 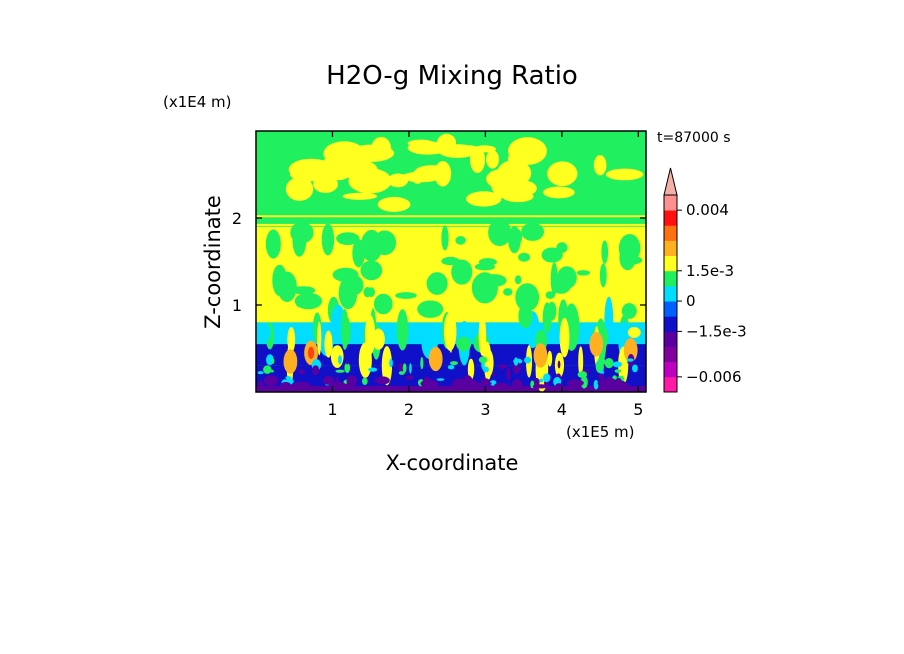 I want to click on x-axis-label: X-coordinate, so click(x=452, y=463).